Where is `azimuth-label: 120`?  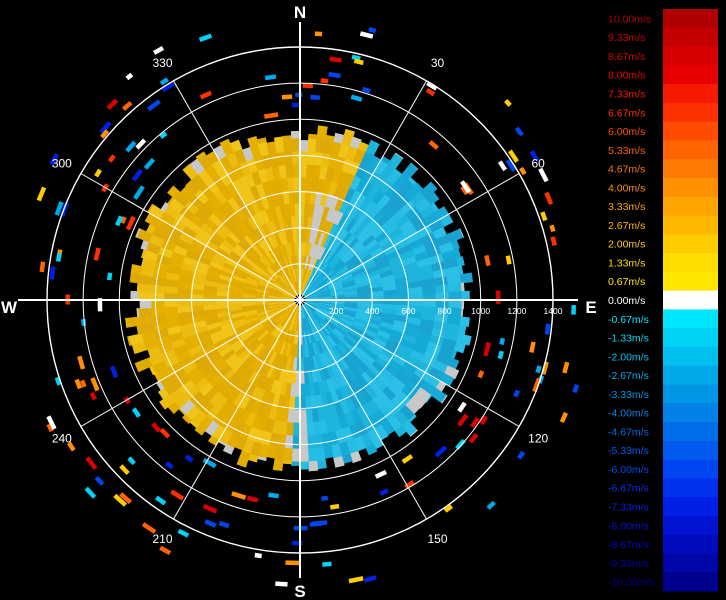 azimuth-label: 120 is located at coordinates (538, 439).